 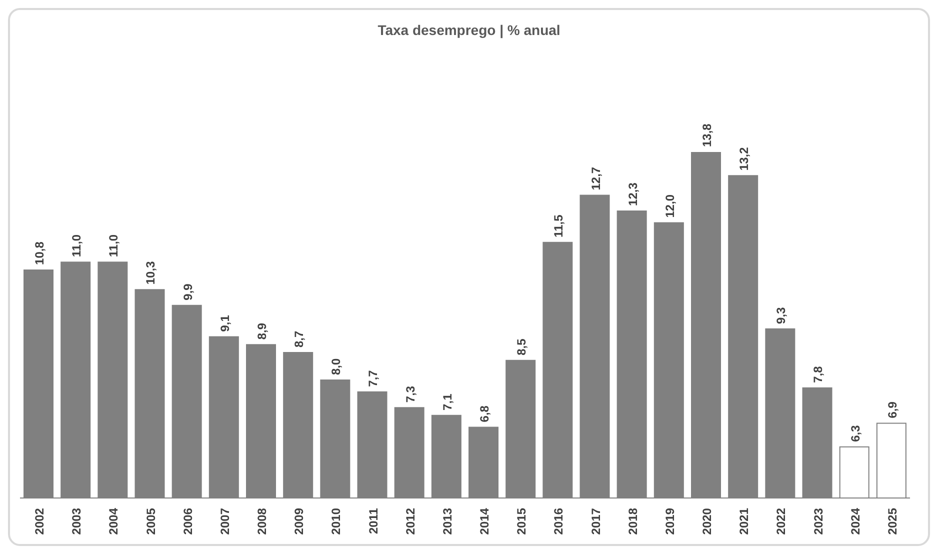 I want to click on x-tick-label: 2007, so click(x=225, y=521).